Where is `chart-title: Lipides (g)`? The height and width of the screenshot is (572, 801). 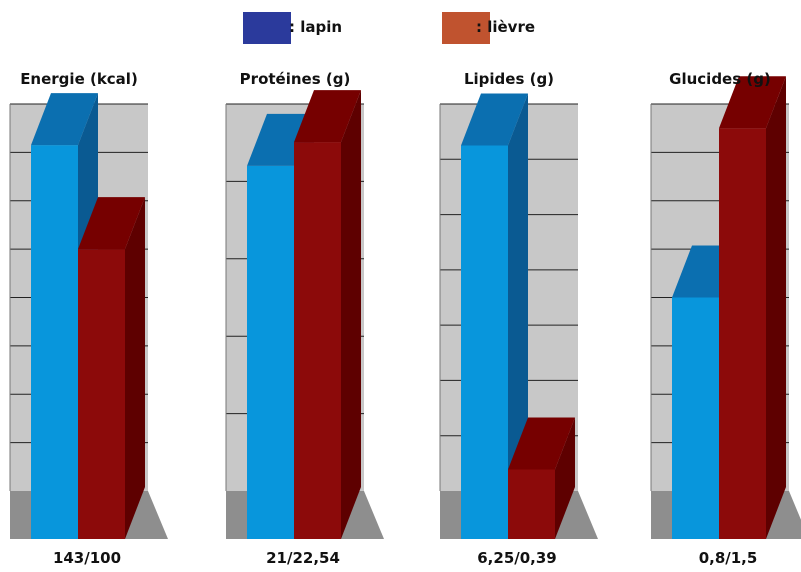 chart-title: Lipides (g) is located at coordinates (509, 79).